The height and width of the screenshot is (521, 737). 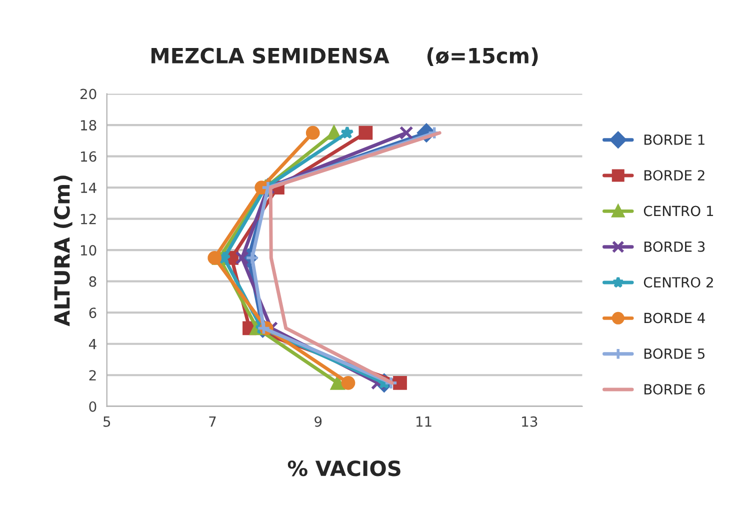 I want to click on x-tick-label: 5, so click(x=107, y=421).